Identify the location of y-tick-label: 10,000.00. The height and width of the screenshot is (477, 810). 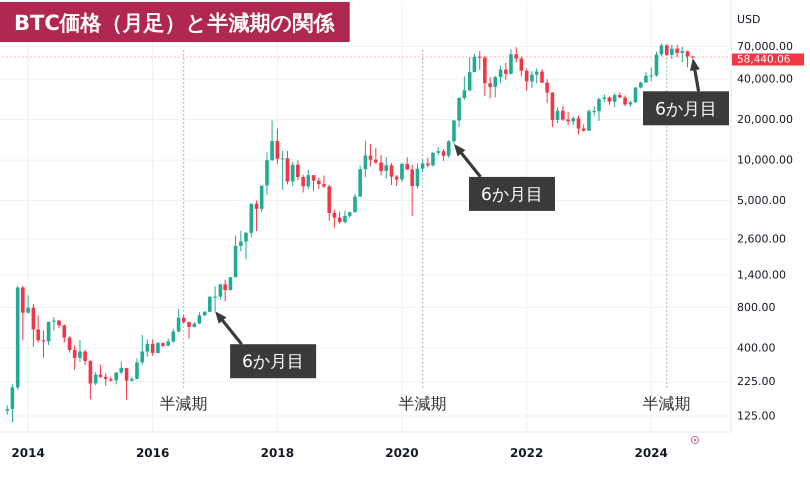
(765, 160).